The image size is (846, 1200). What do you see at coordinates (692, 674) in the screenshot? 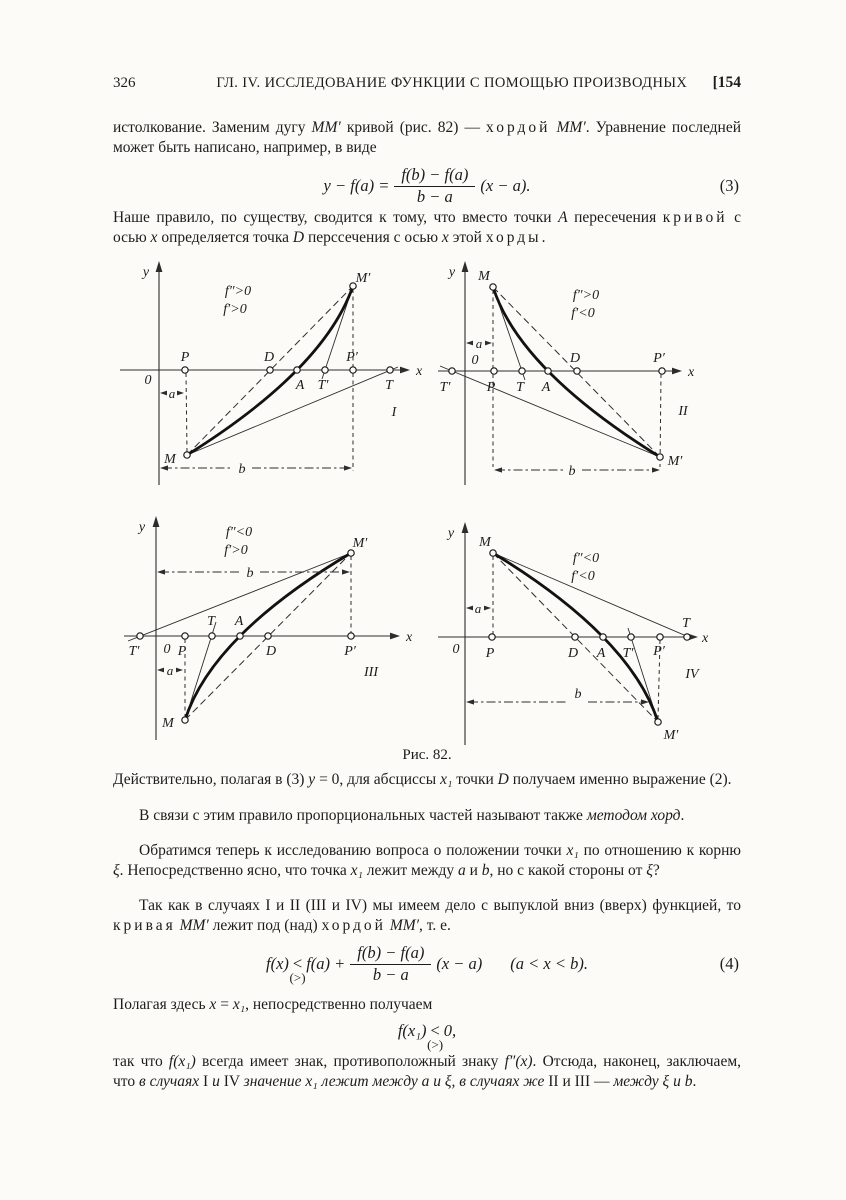
I see `case-numeral: IV` at bounding box center [692, 674].